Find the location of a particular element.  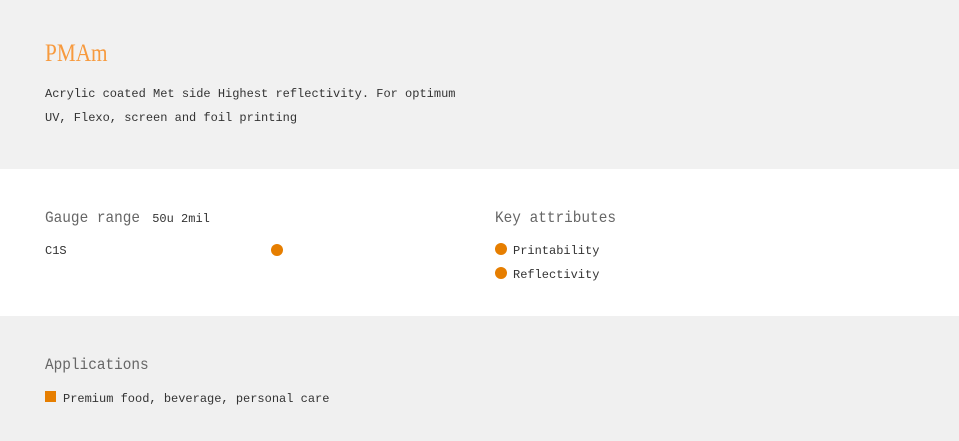

product-title: PMAm is located at coordinates (76, 53).